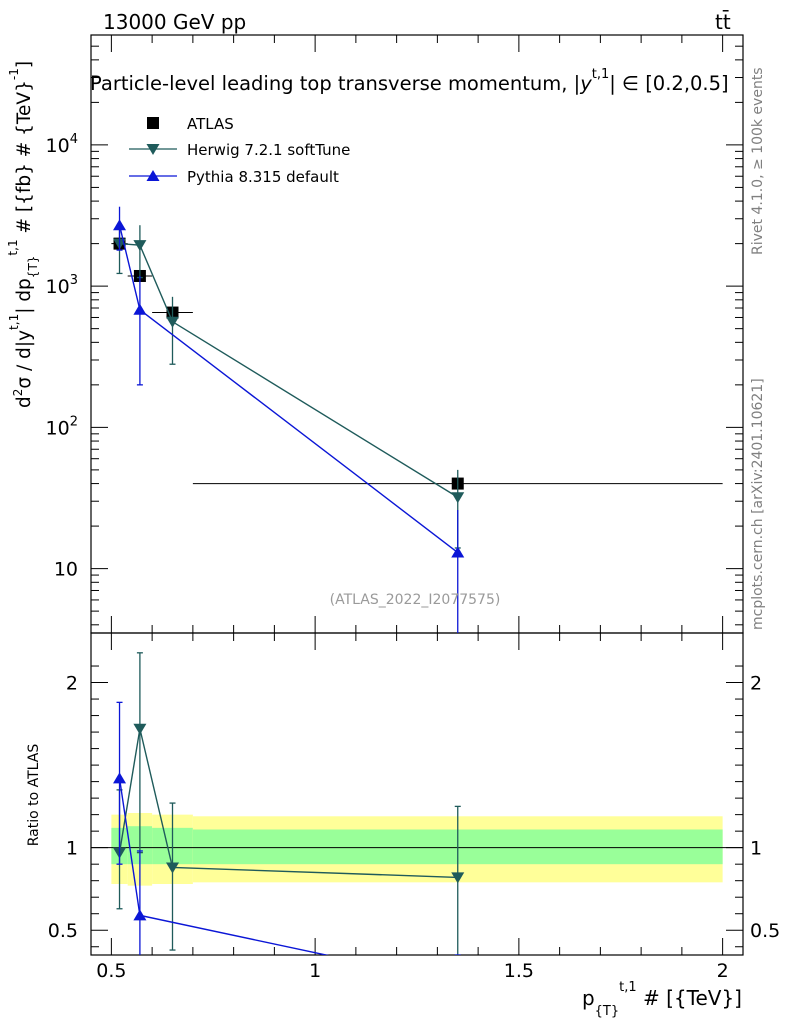  Describe the element at coordinates (74, 139) in the screenshot. I see `main-y-tick-exponent: 4` at that location.